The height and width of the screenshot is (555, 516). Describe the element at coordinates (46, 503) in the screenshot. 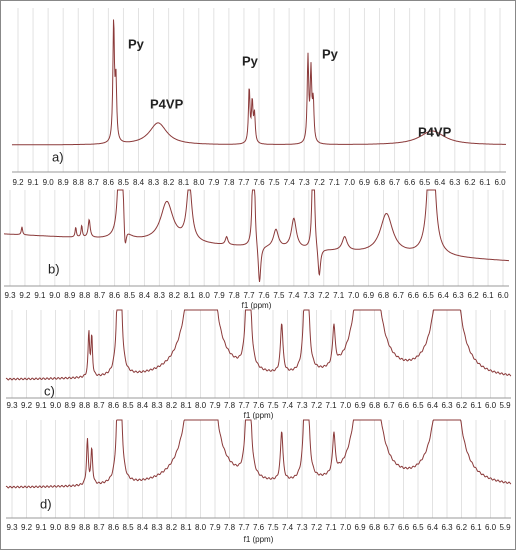

I see `panel-label: d)` at that location.